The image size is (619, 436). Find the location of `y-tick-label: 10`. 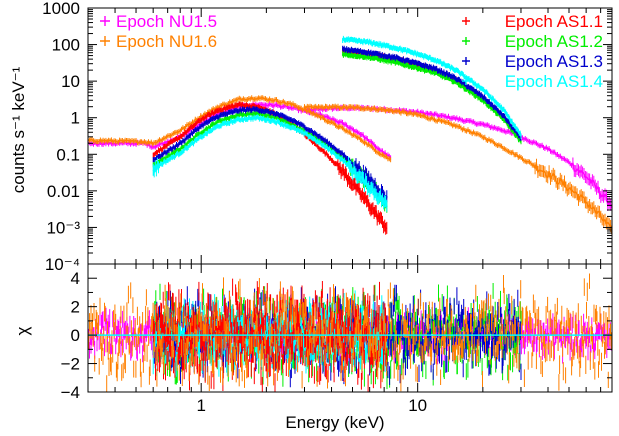

y-tick-label: 10 is located at coordinates (70, 81).